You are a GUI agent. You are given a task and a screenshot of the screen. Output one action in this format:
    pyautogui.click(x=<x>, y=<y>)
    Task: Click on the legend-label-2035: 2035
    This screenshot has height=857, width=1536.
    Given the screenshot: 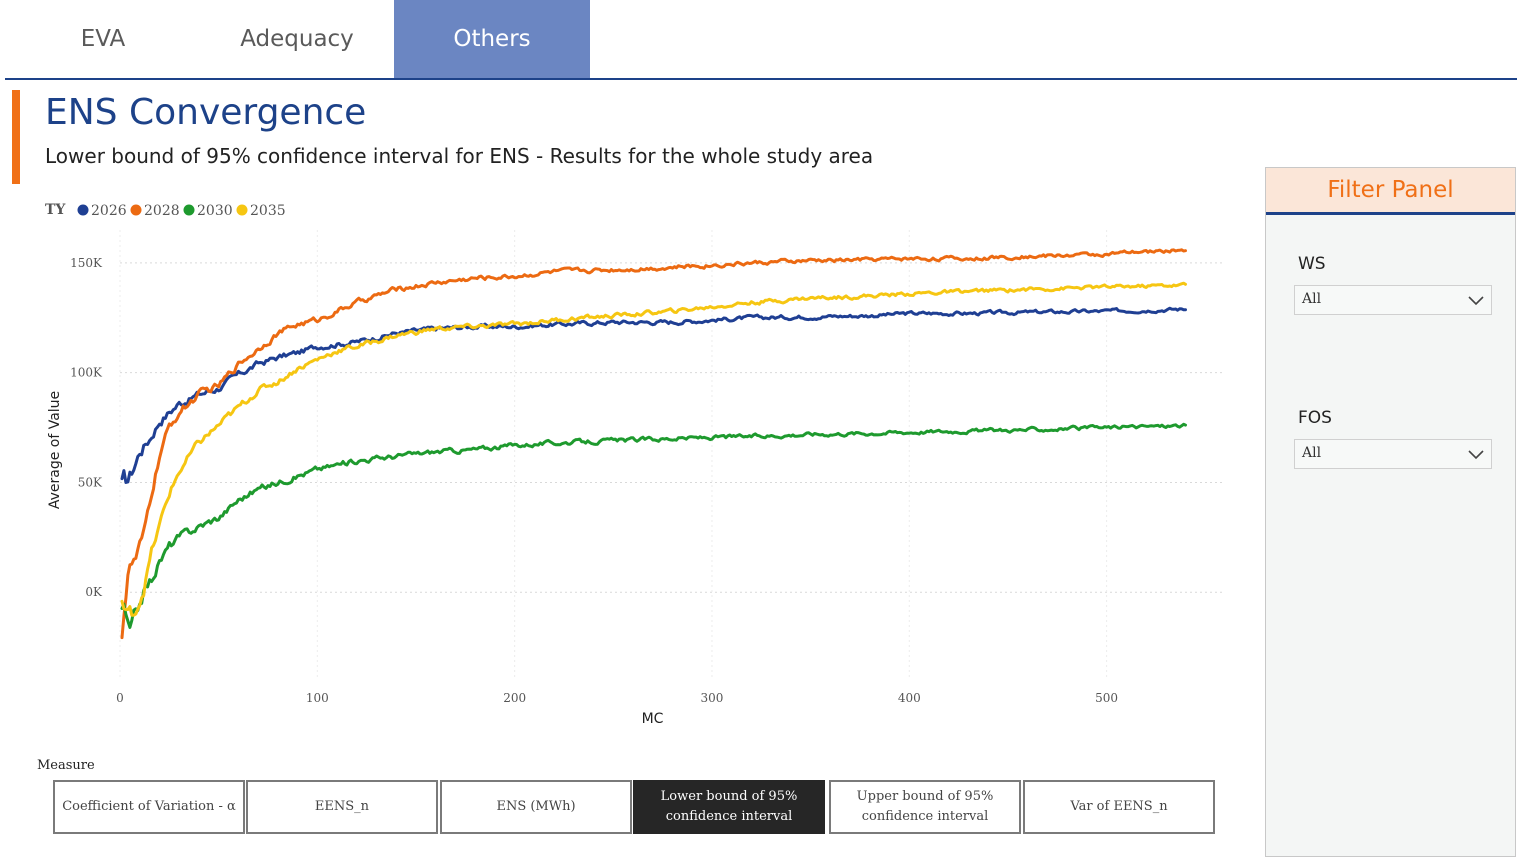 What is the action you would take?
    pyautogui.click(x=268, y=211)
    